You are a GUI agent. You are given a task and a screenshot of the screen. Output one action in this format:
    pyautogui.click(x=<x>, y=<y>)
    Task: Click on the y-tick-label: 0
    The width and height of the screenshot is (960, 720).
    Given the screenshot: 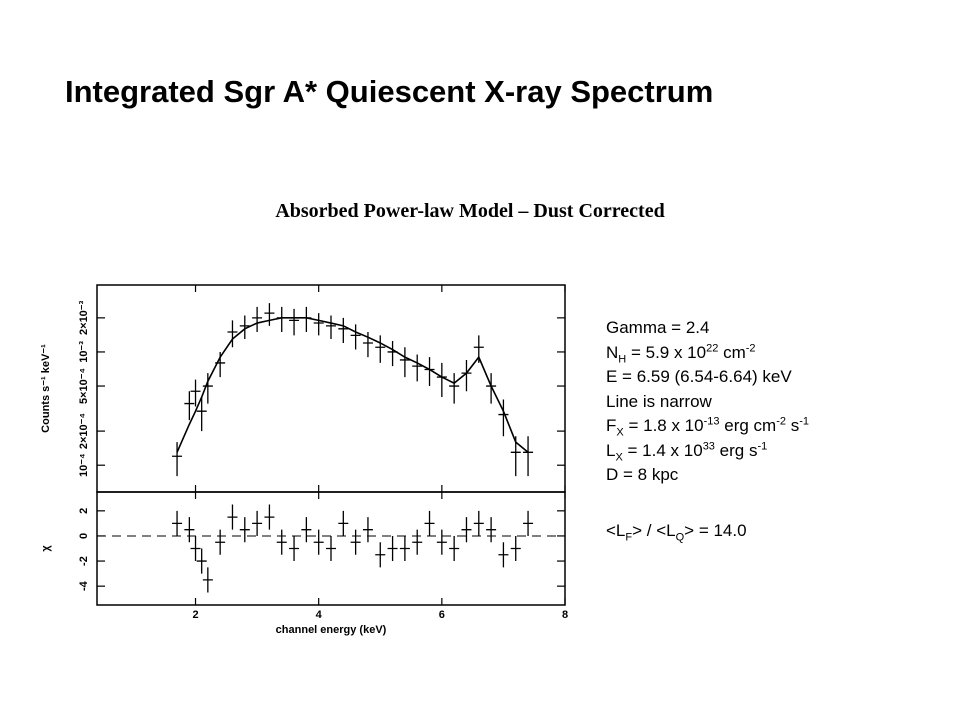 What is the action you would take?
    pyautogui.click(x=84, y=536)
    